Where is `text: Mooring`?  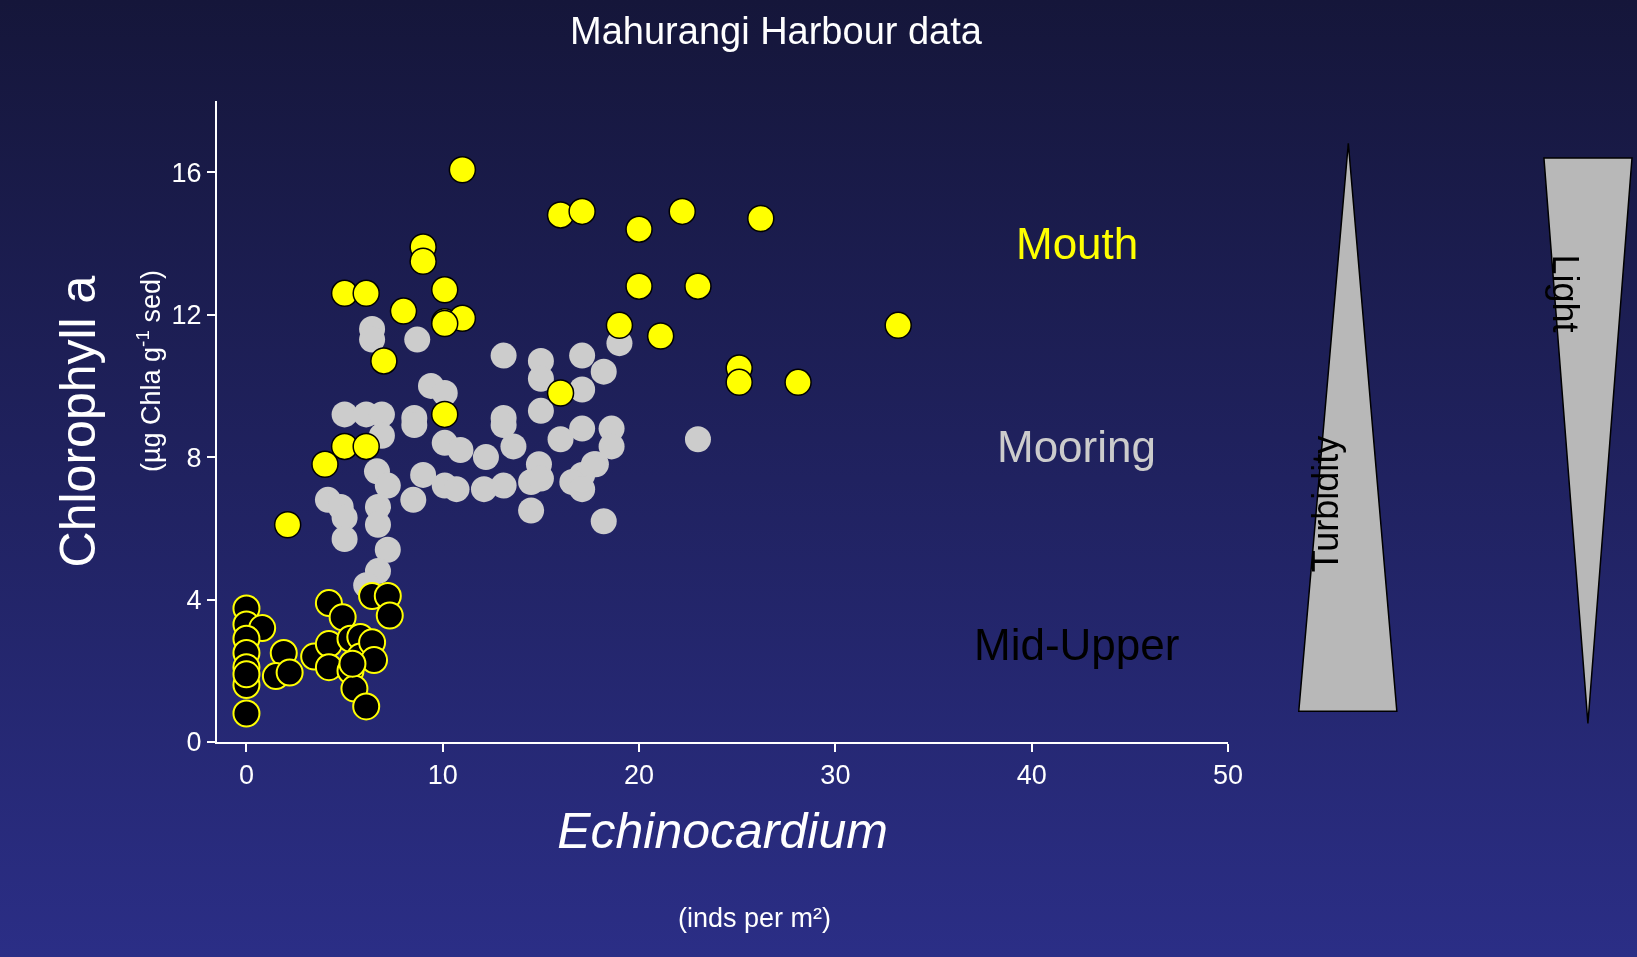
text: Mooring is located at coordinates (1076, 446).